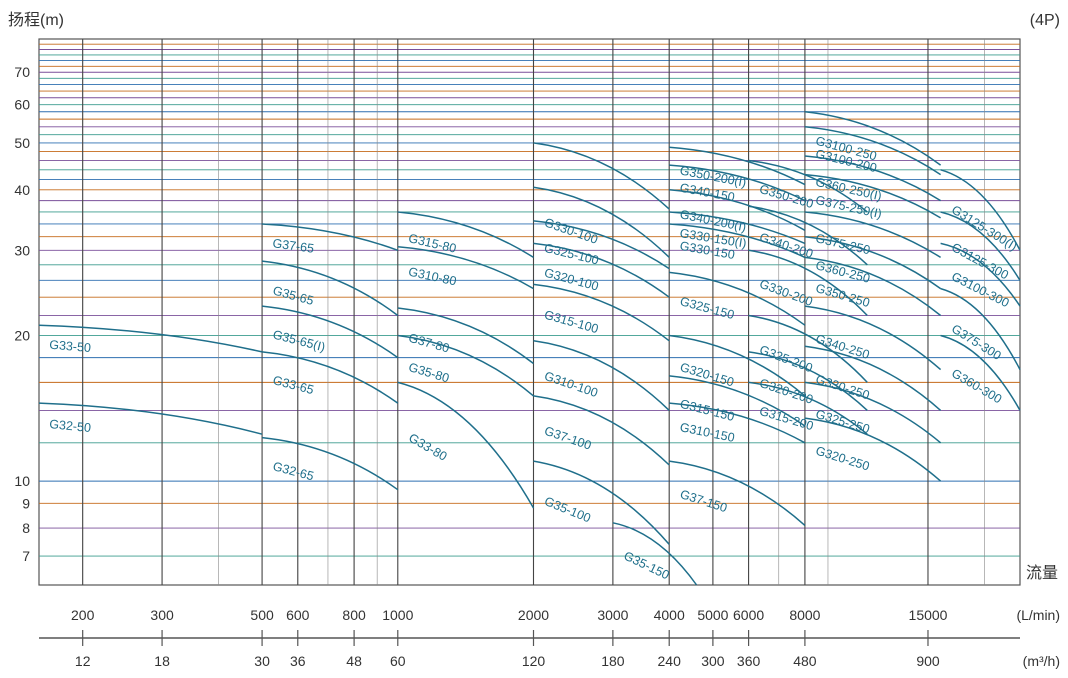 The width and height of the screenshot is (1068, 678). What do you see at coordinates (70, 426) in the screenshot?
I see `curve-label: G32-50` at bounding box center [70, 426].